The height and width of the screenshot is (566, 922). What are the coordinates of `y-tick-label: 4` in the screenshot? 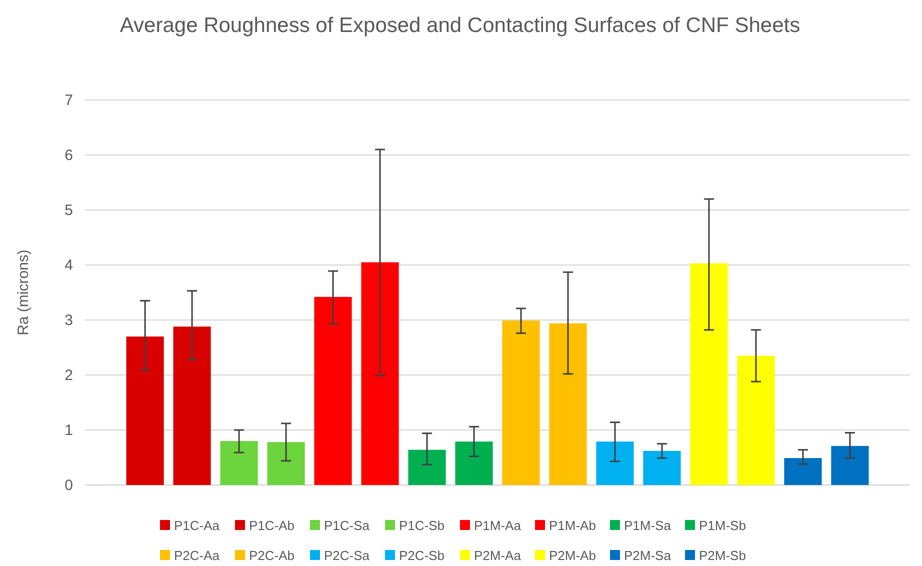 It's located at (68, 265).